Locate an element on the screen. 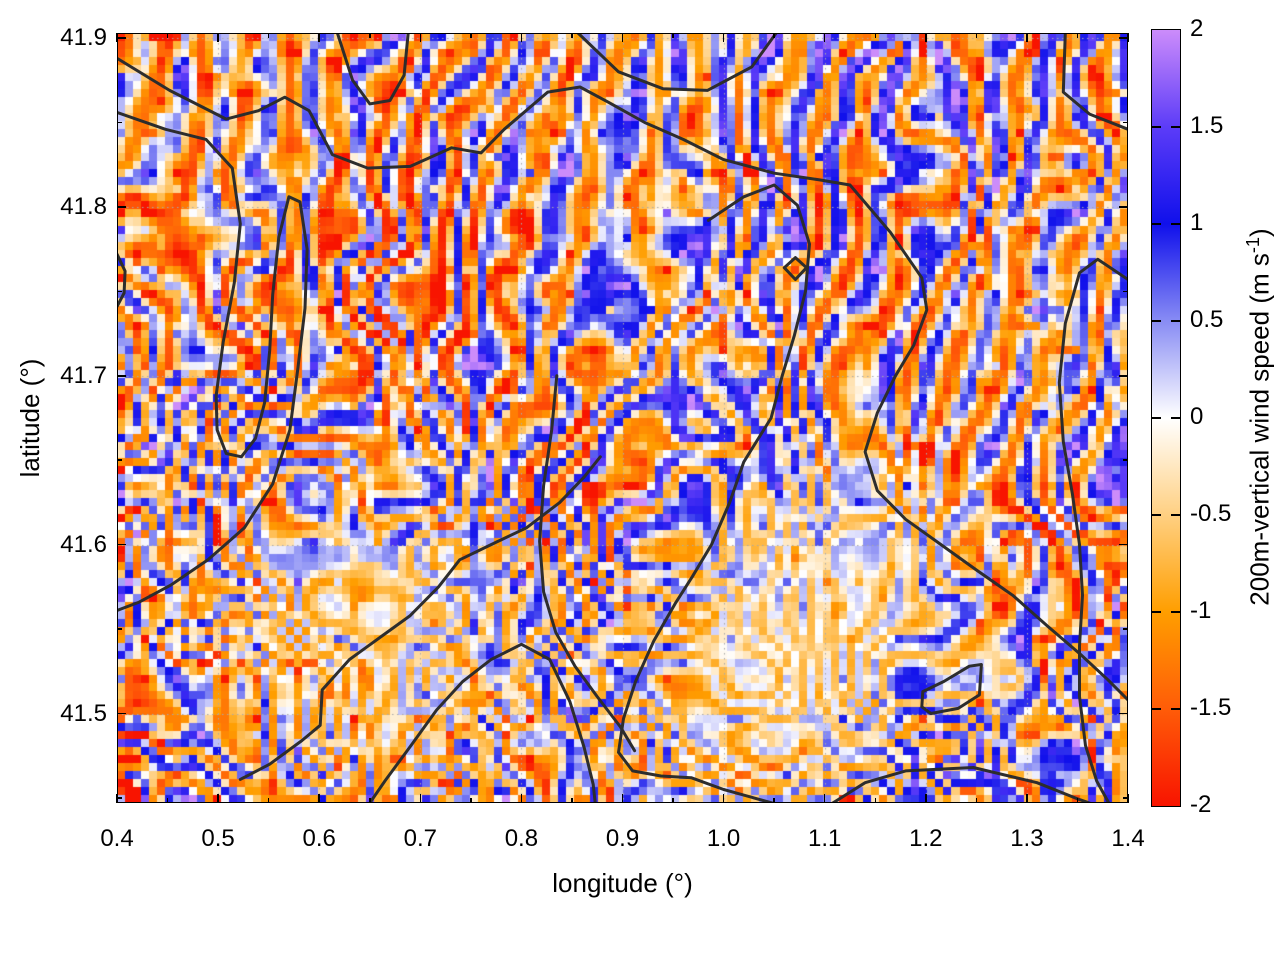 This screenshot has height=960, width=1280. y-tick-label: 41.7 is located at coordinates (83, 375).